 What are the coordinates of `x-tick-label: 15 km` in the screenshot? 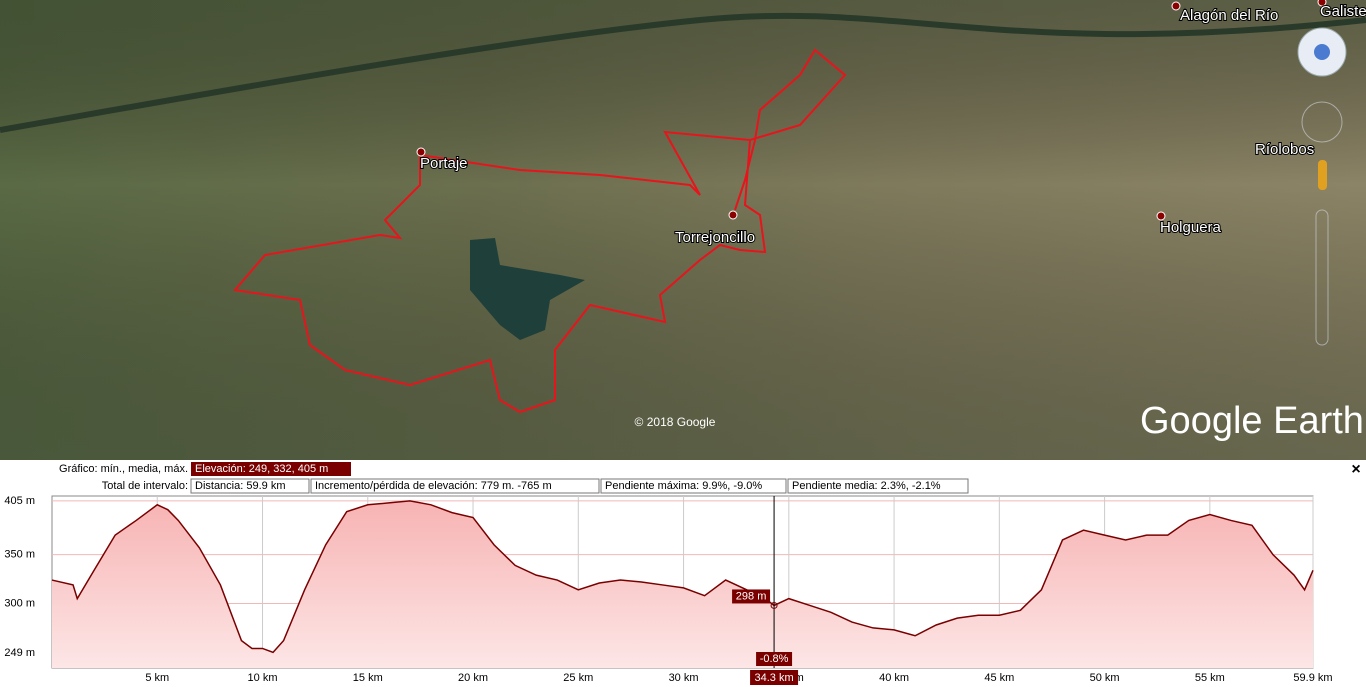 It's located at (368, 678).